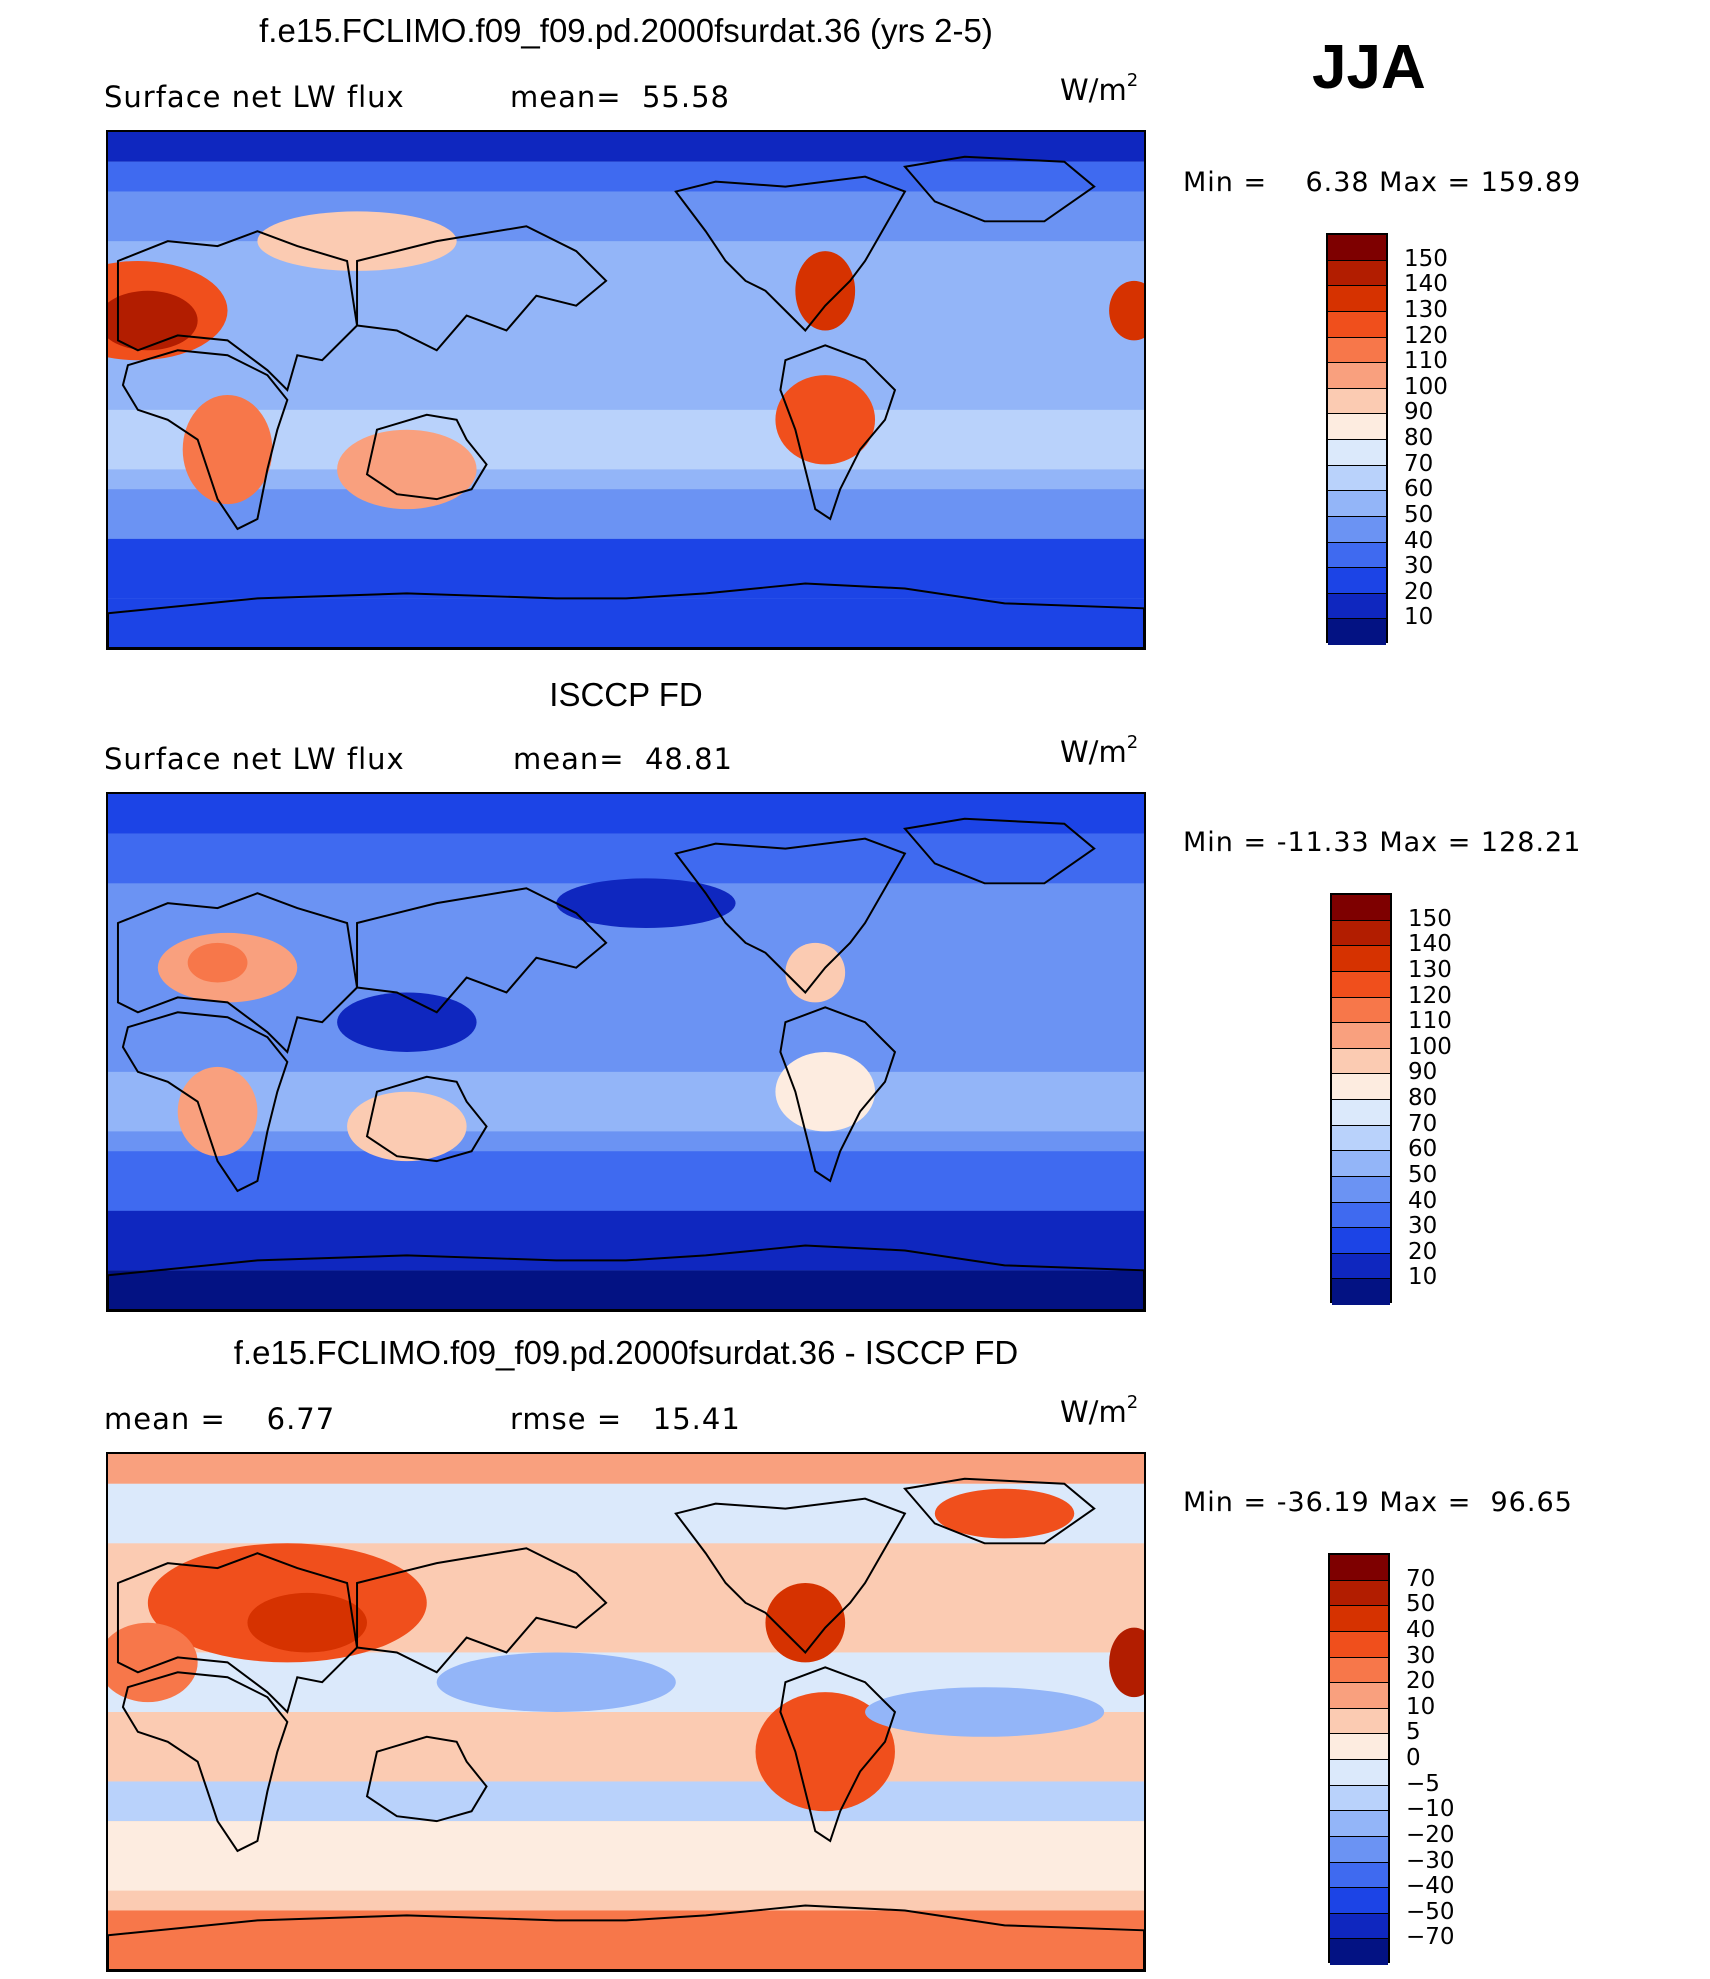 The image size is (1710, 1979). I want to click on panel-3-units: W/m2, so click(1099, 1410).